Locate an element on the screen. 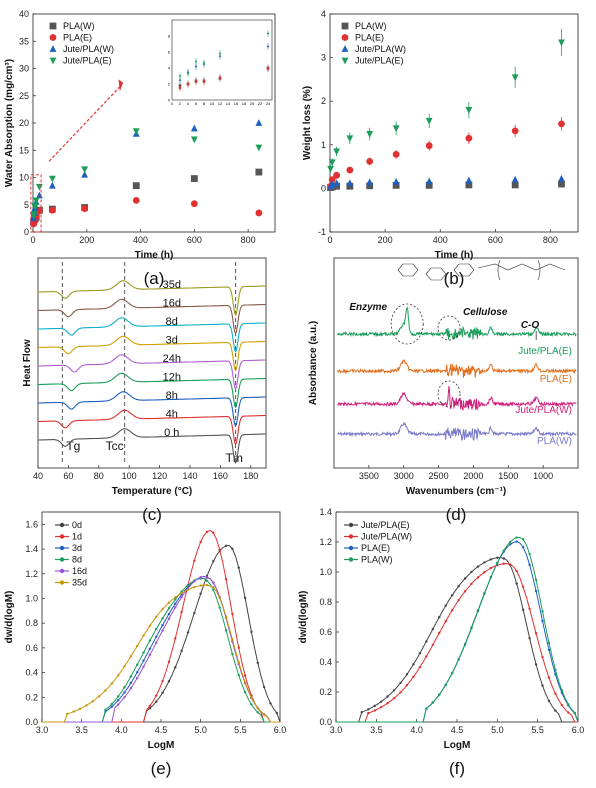 The height and width of the screenshot is (788, 596). y-tick-label: 0 is located at coordinates (323, 188).